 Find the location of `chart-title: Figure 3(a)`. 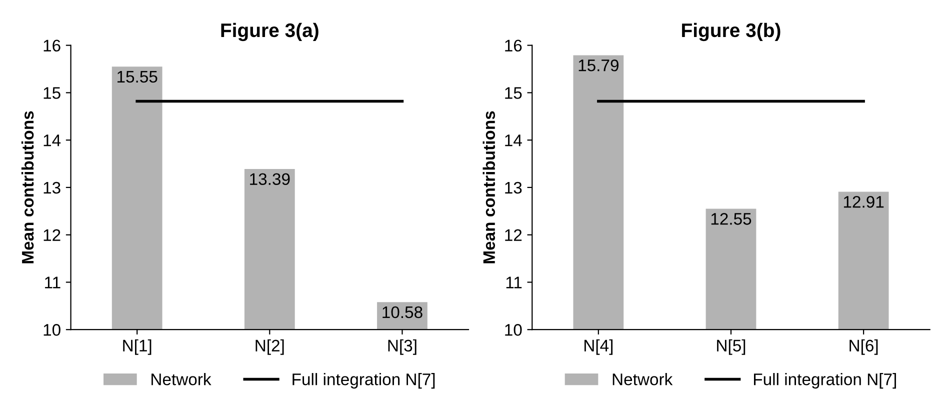

chart-title: Figure 3(a) is located at coordinates (269, 32).